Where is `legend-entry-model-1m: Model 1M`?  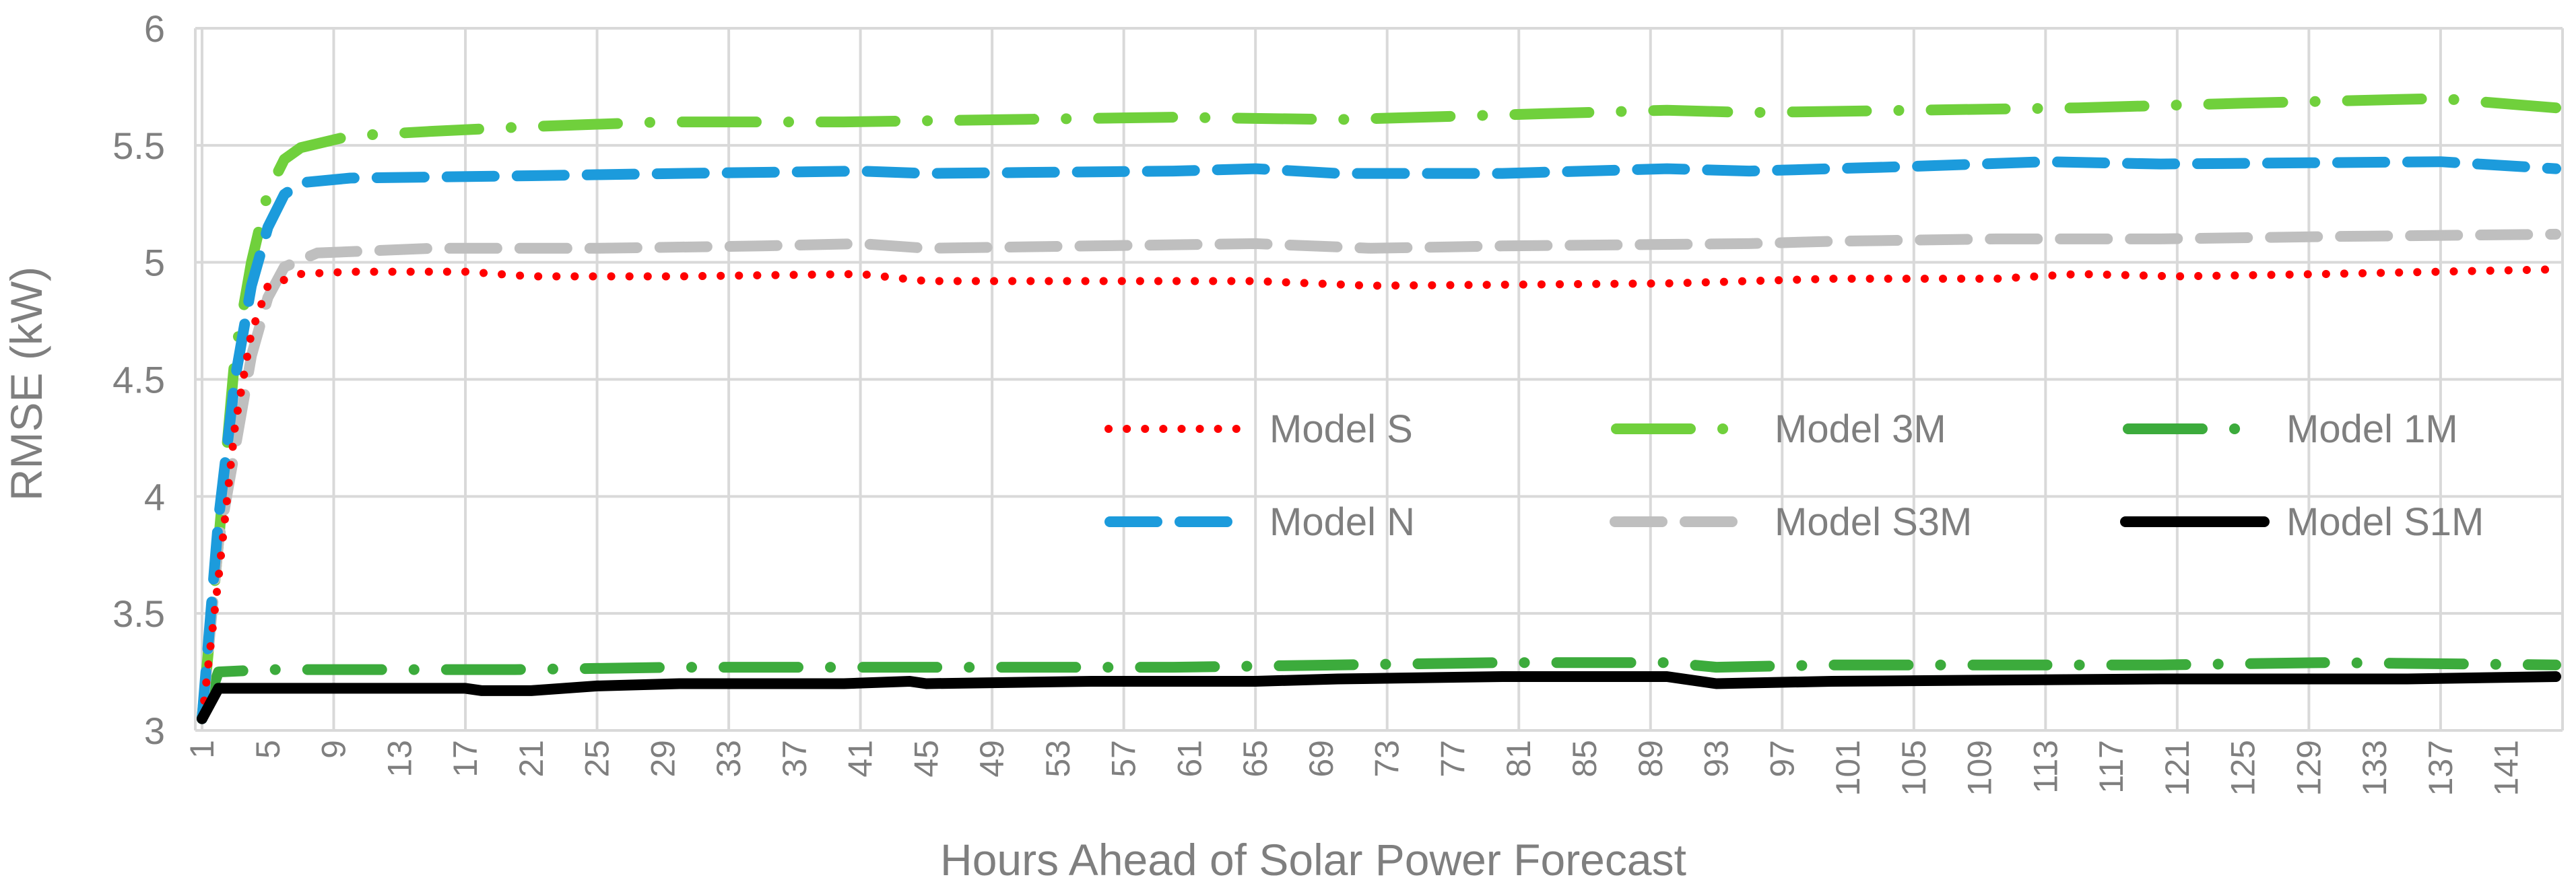
legend-entry-model-1m: Model 1M is located at coordinates (2290, 429).